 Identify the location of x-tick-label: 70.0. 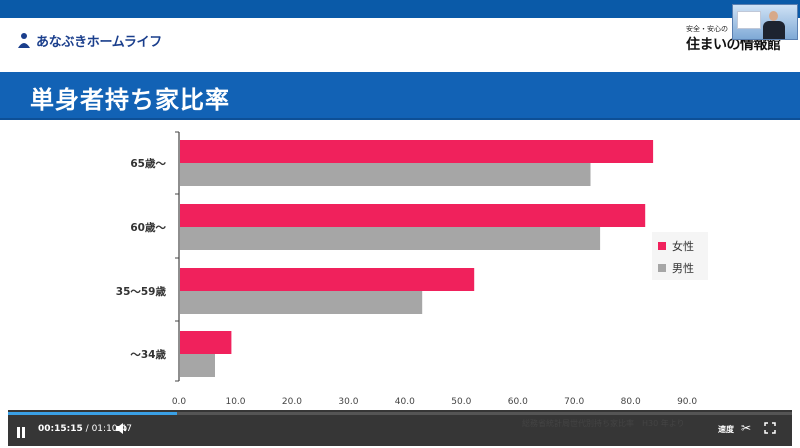
(574, 402).